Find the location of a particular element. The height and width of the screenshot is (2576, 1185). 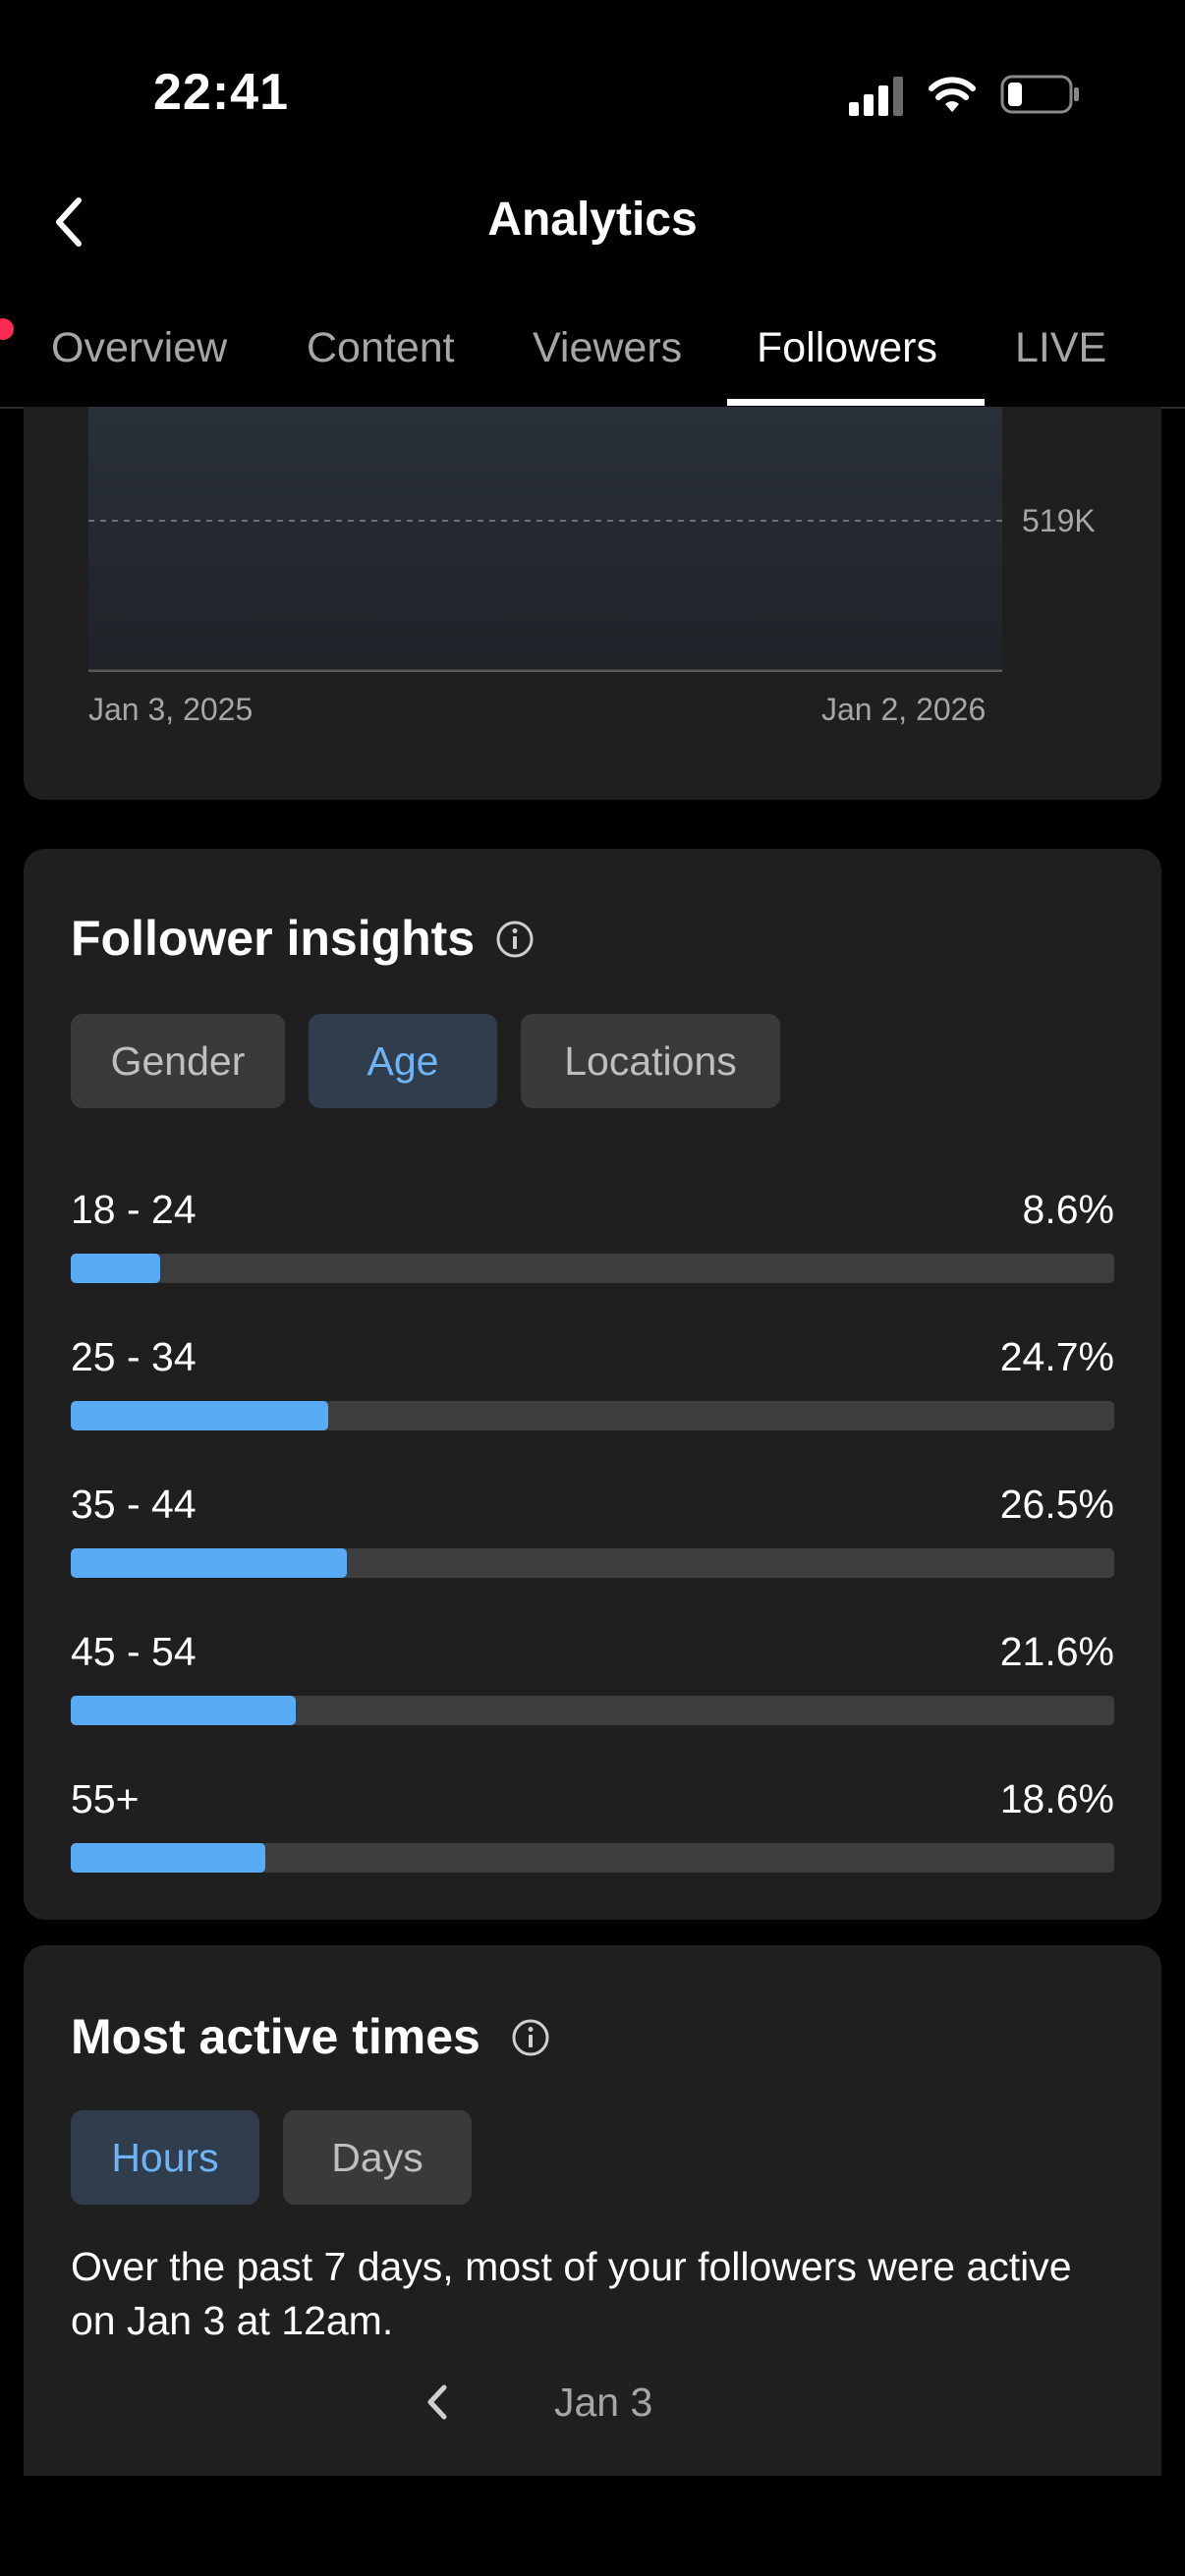

tab-content: Content is located at coordinates (381, 347).